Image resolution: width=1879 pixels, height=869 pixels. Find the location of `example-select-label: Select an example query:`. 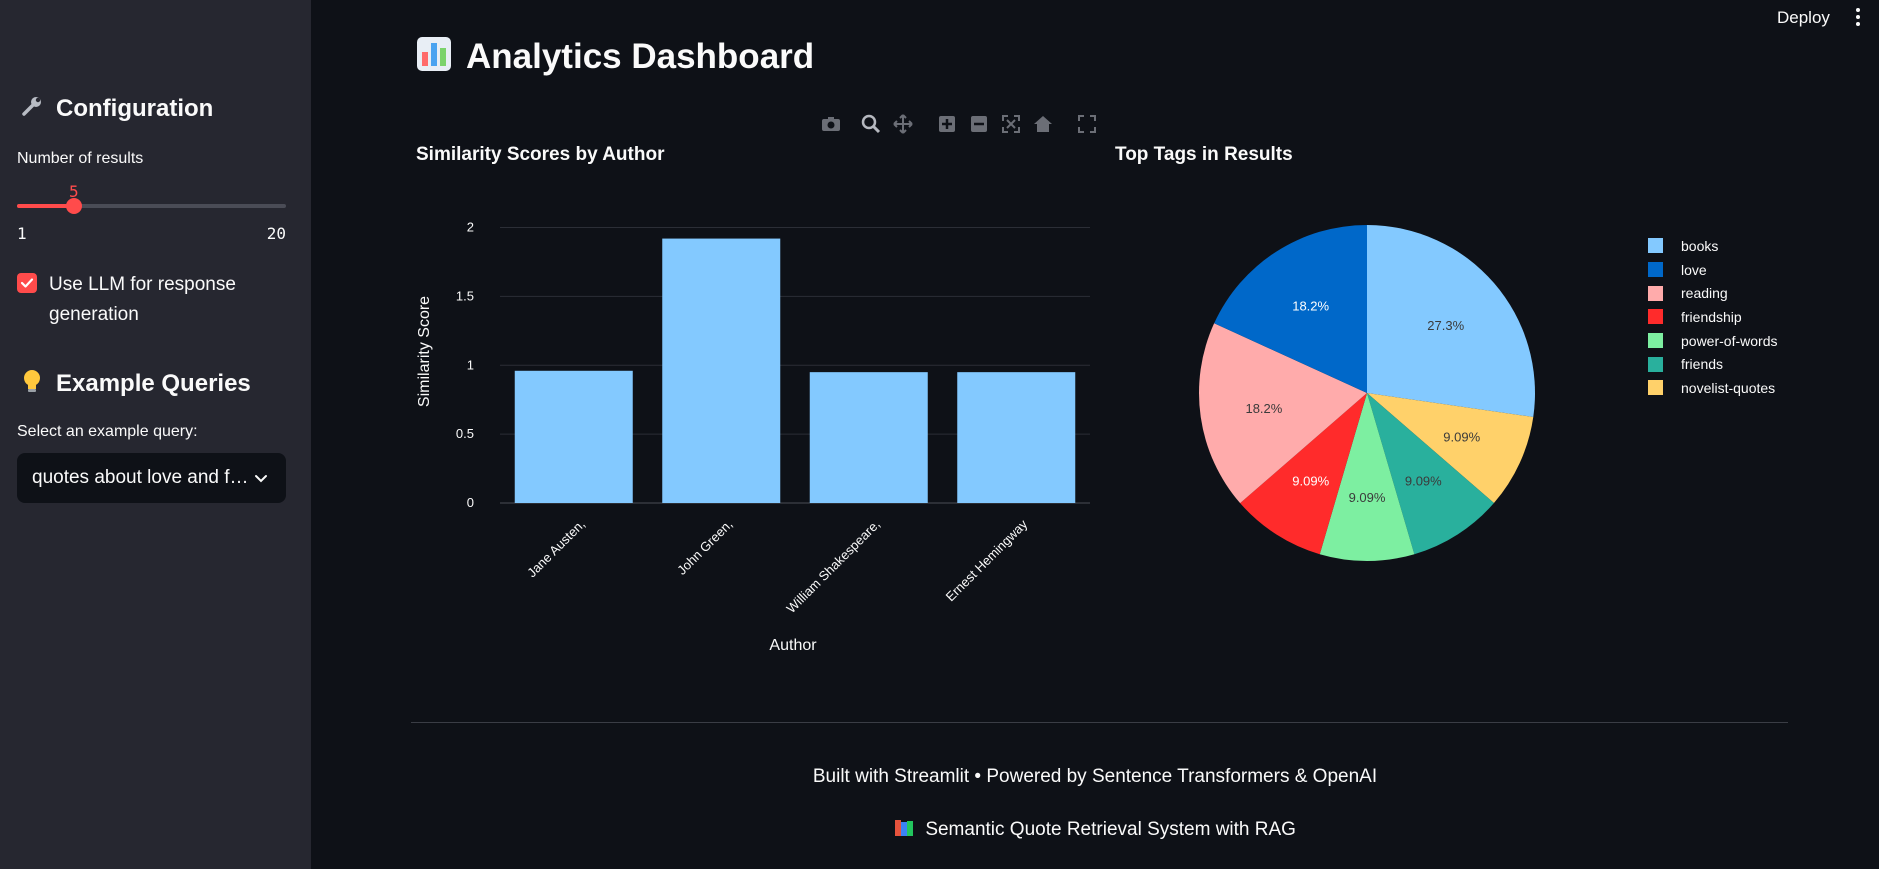

example-select-label: Select an example query: is located at coordinates (107, 431).